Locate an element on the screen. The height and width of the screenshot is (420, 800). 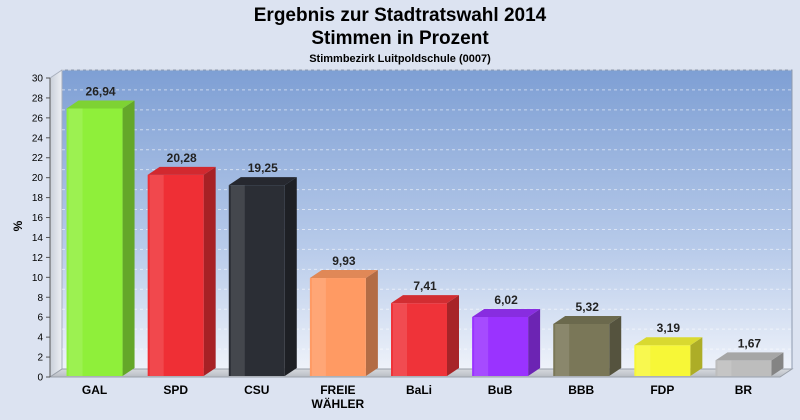
data-label: 19,25 is located at coordinates (263, 168).